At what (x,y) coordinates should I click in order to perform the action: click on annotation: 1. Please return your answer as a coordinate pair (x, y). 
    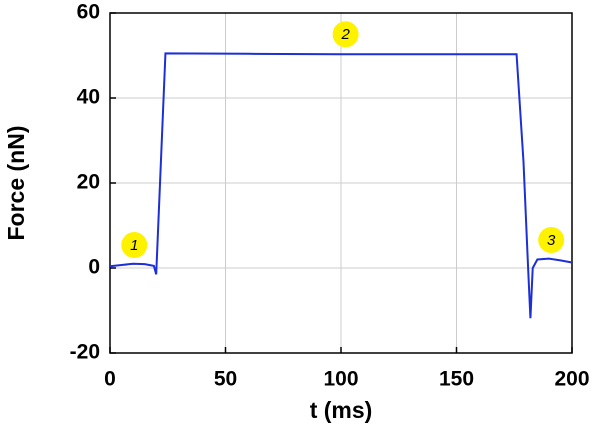
    Looking at the image, I should click on (134, 245).